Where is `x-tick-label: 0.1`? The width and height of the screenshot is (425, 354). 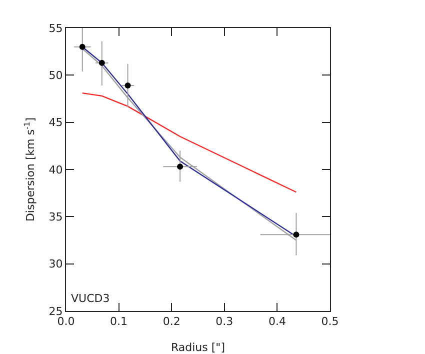 x-tick-label: 0.1 is located at coordinates (119, 321).